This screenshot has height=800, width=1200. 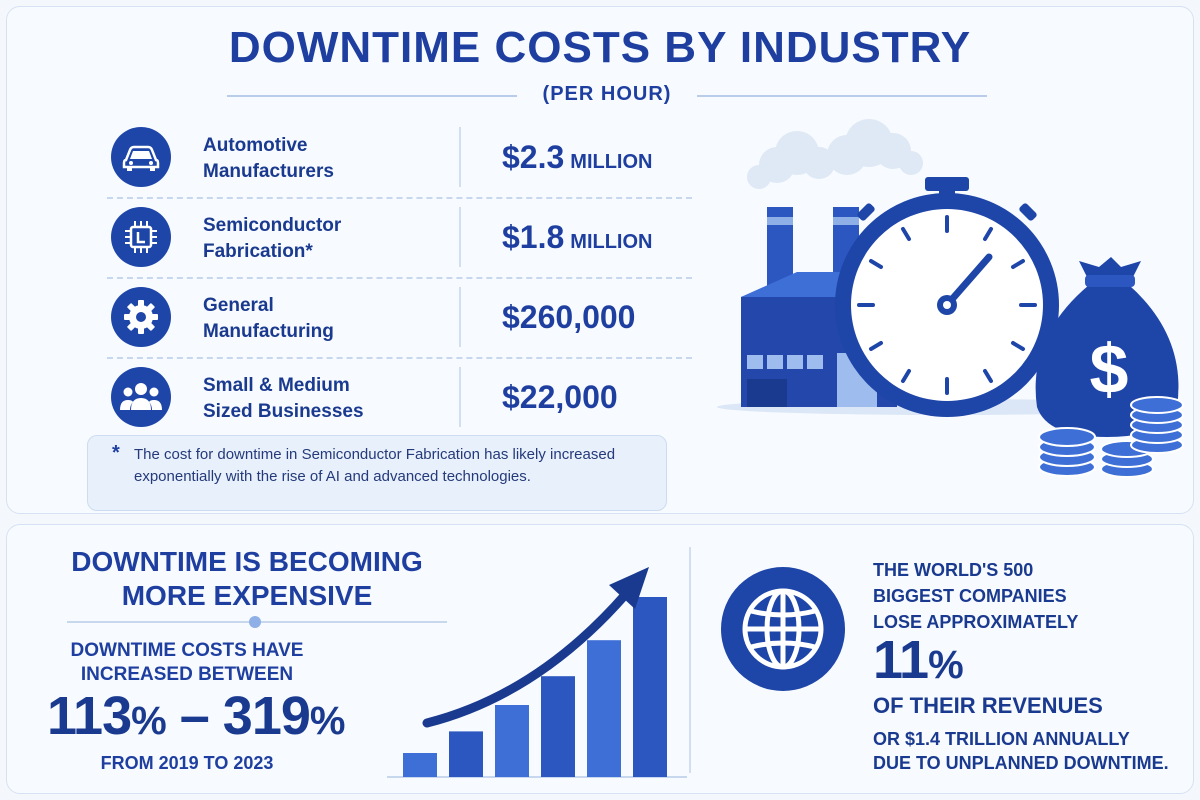 I want to click on industry-label-line2: Sized Businesses, so click(x=283, y=411).